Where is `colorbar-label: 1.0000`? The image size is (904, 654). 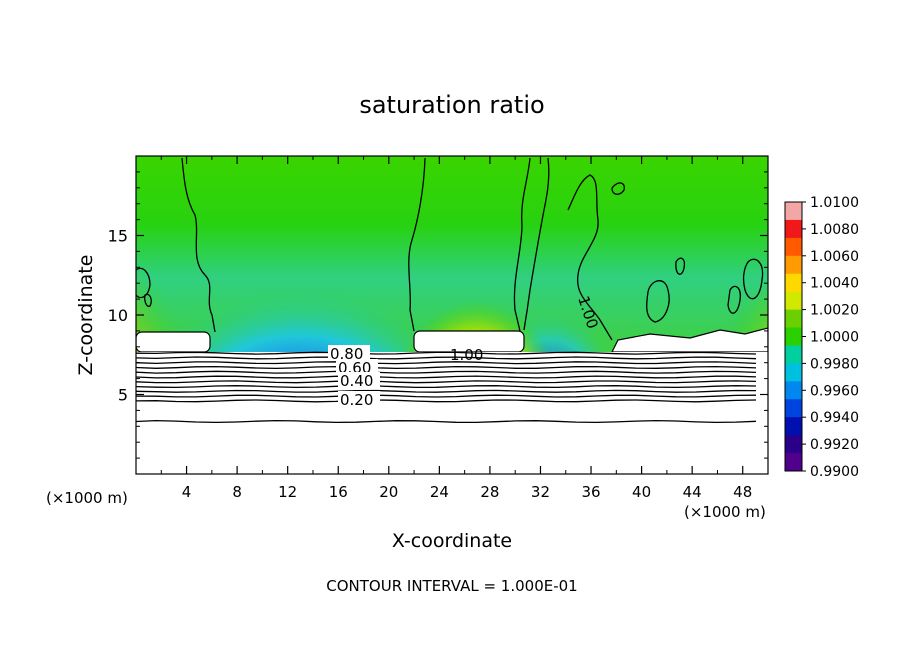 colorbar-label: 1.0000 is located at coordinates (834, 338).